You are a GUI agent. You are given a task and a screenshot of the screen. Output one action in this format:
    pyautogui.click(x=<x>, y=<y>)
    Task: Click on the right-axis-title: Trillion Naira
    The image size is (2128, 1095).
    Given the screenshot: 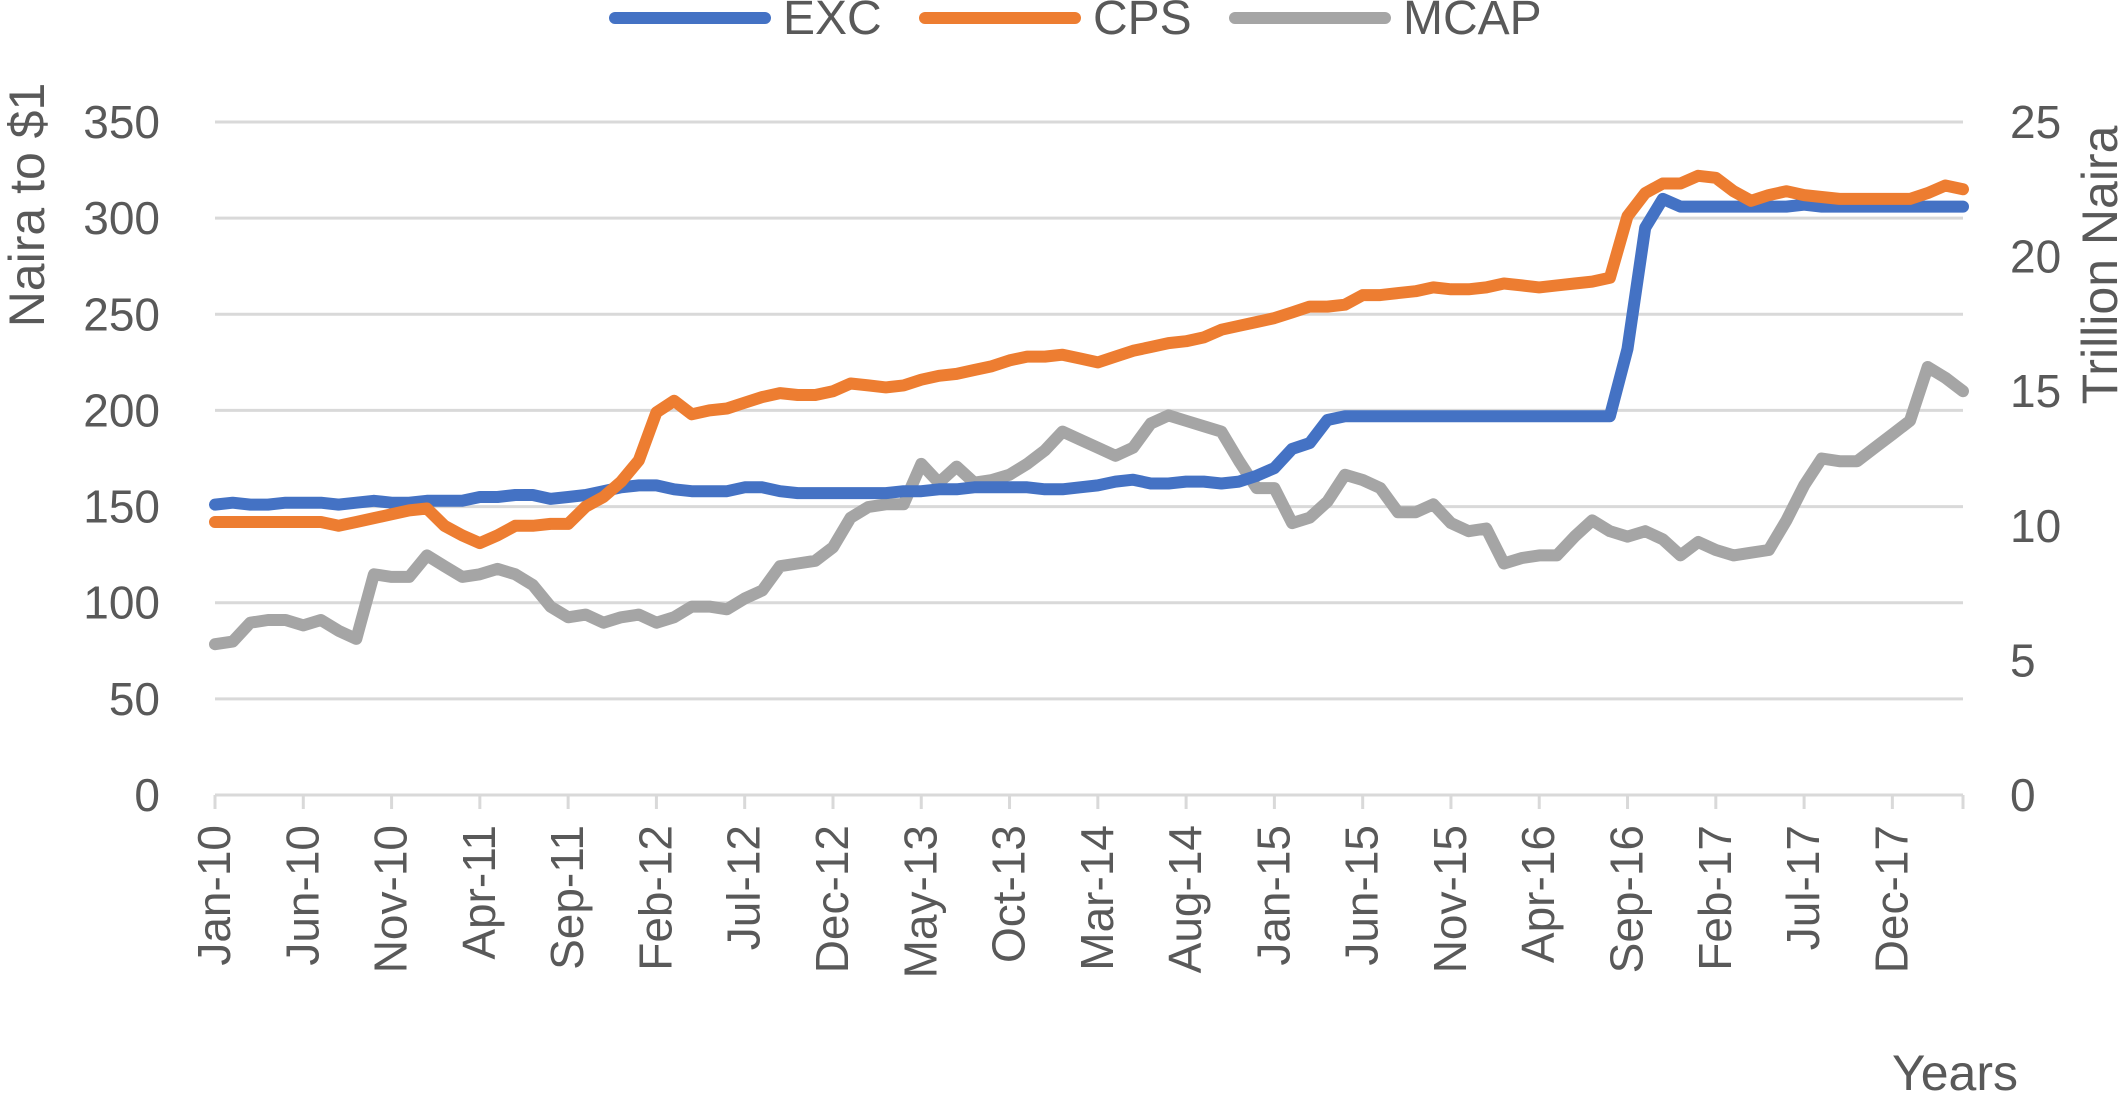 What is the action you would take?
    pyautogui.click(x=2100, y=264)
    